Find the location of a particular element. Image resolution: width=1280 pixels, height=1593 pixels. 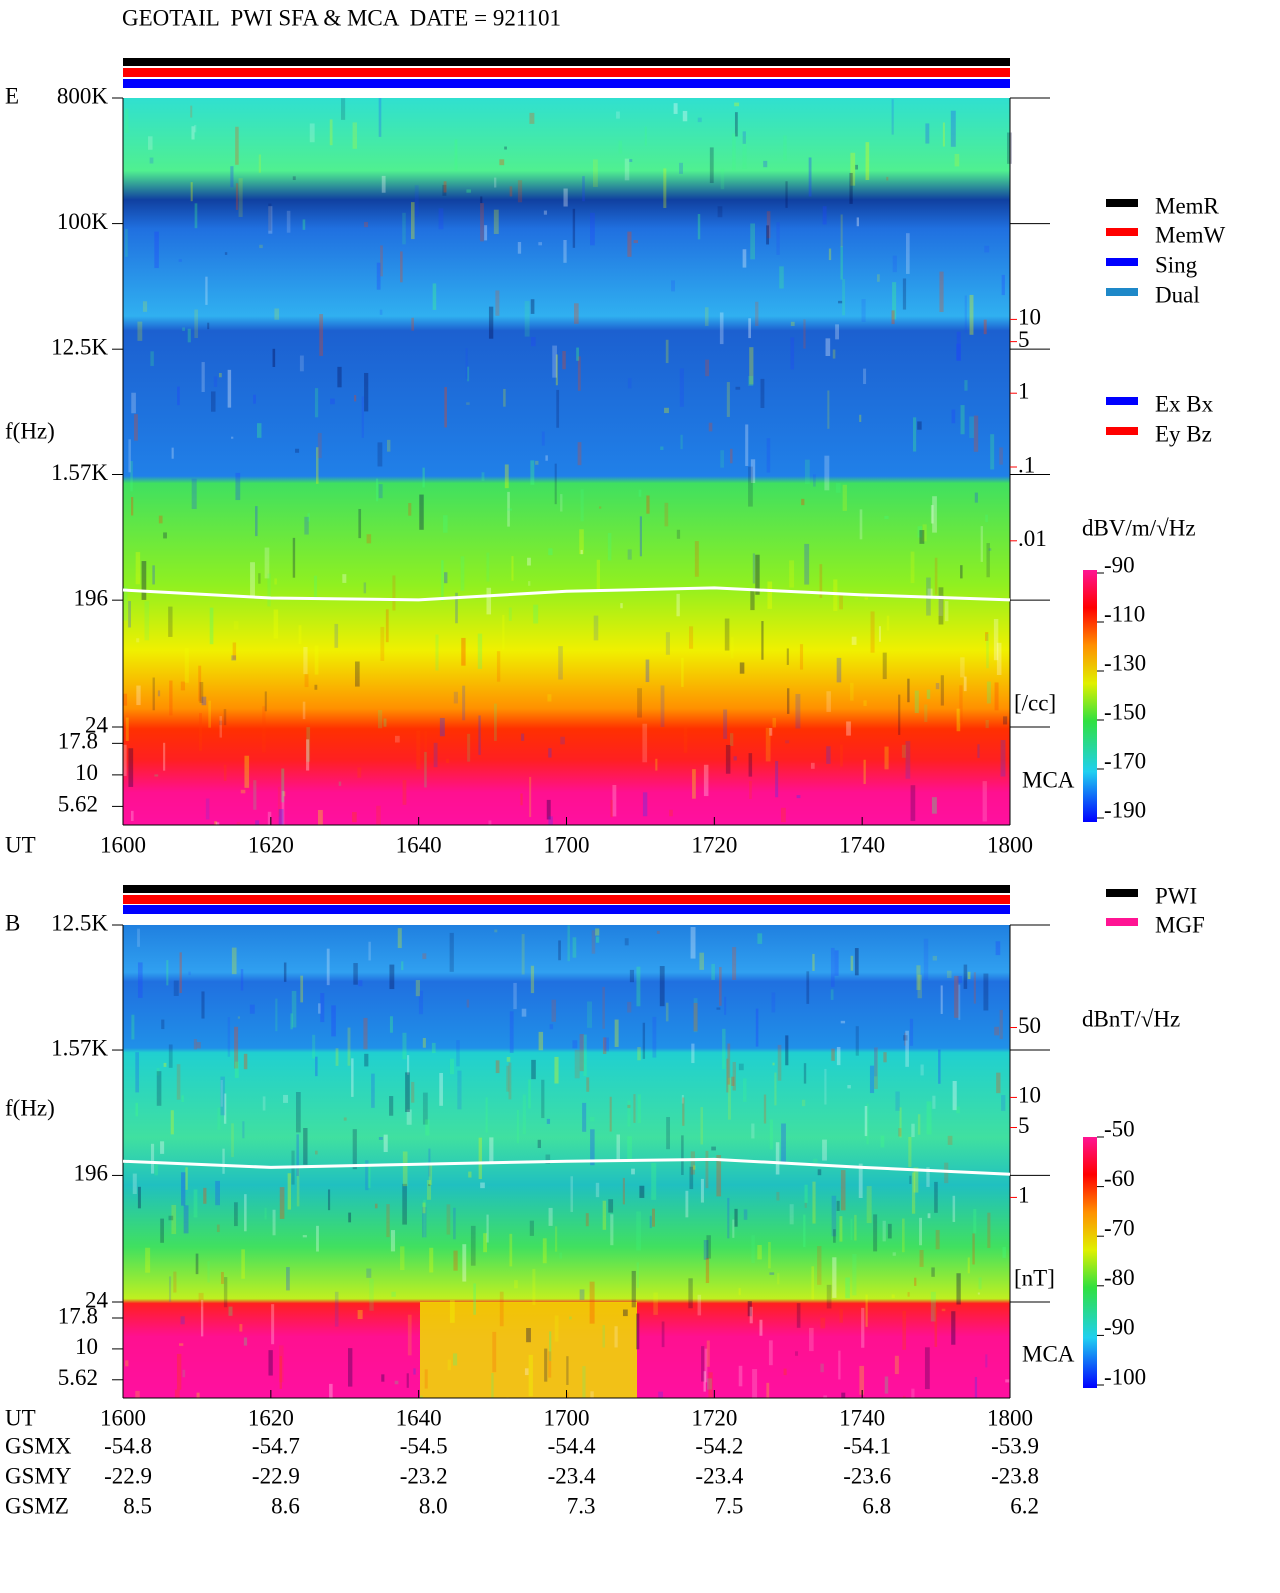

x-tick-label: 1800 is located at coordinates (1010, 1417).